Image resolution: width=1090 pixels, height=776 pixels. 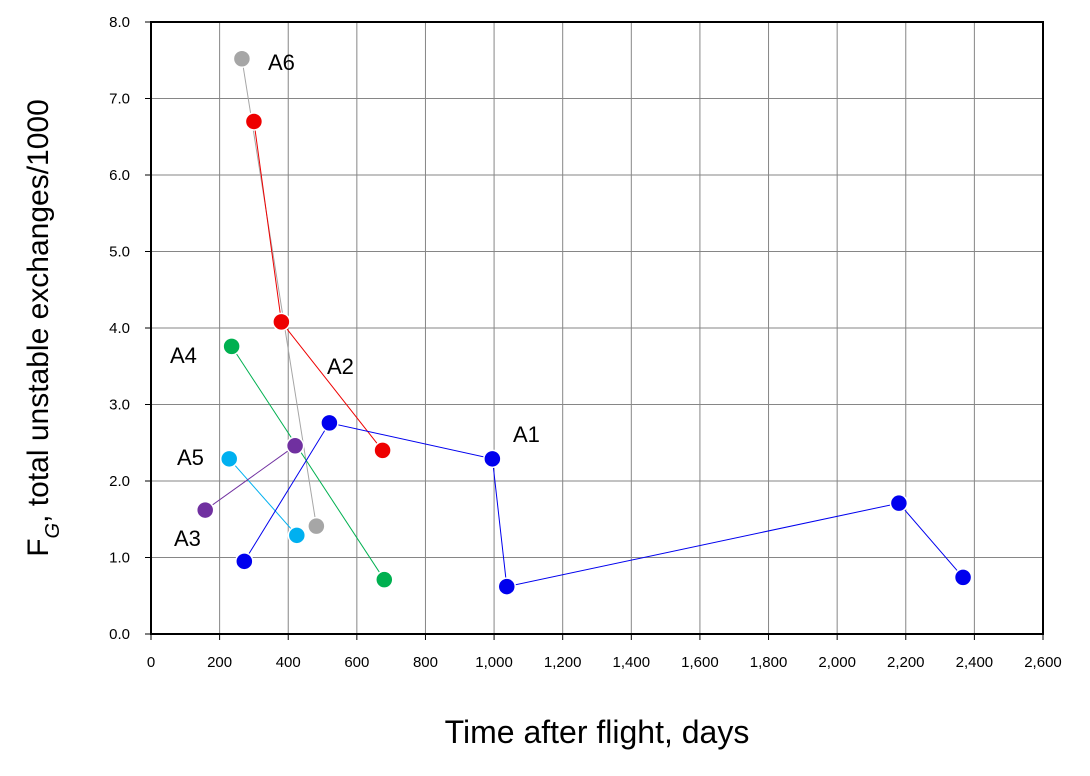 I want to click on series-line-a1, so click(x=603, y=505).